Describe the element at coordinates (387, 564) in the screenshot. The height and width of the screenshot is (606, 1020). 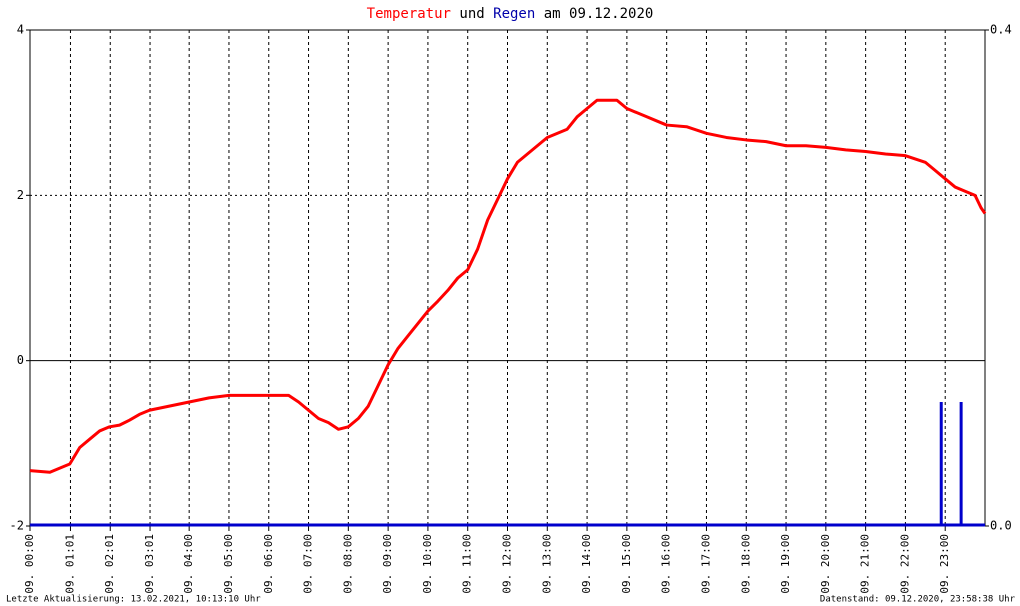
I see `x-tick-label: 09. 09:00` at that location.